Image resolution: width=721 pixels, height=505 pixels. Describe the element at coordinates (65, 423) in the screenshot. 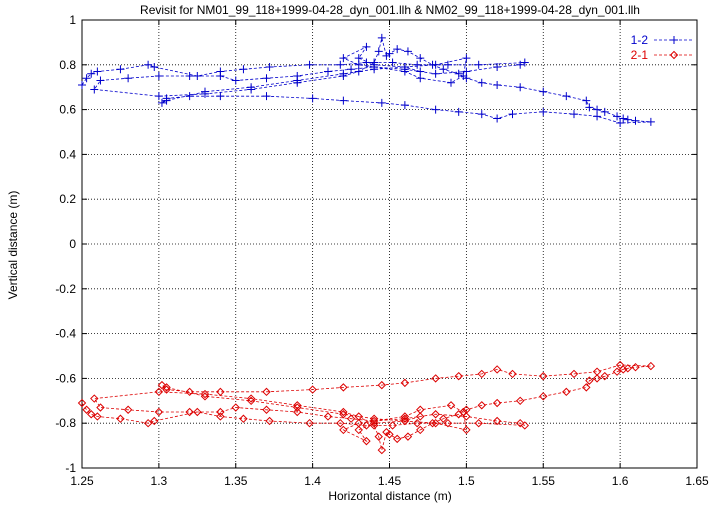

I see `y-tick-label: -0.8` at that location.